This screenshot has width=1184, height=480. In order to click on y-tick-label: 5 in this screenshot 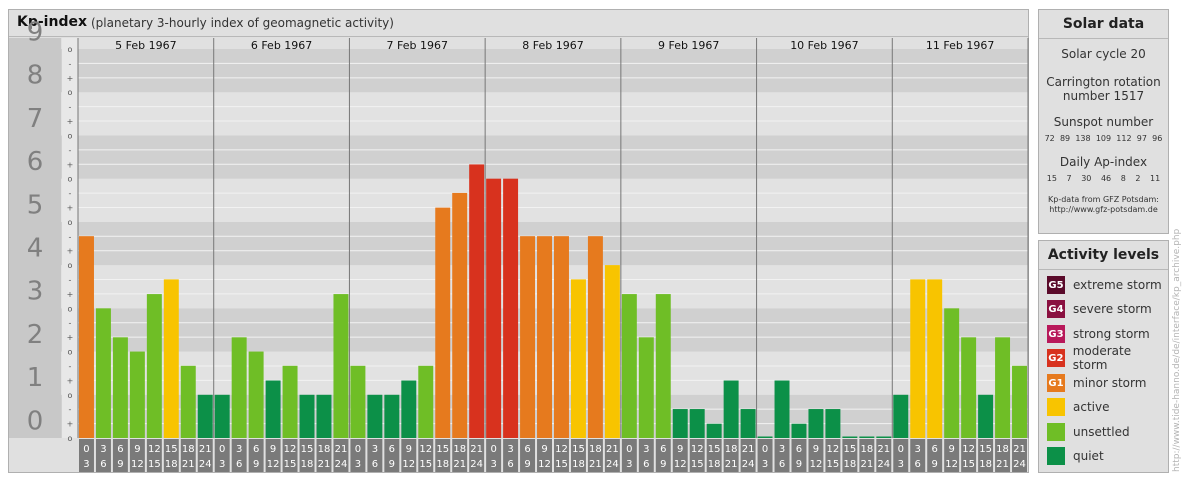, I will do `click(35, 205)`.